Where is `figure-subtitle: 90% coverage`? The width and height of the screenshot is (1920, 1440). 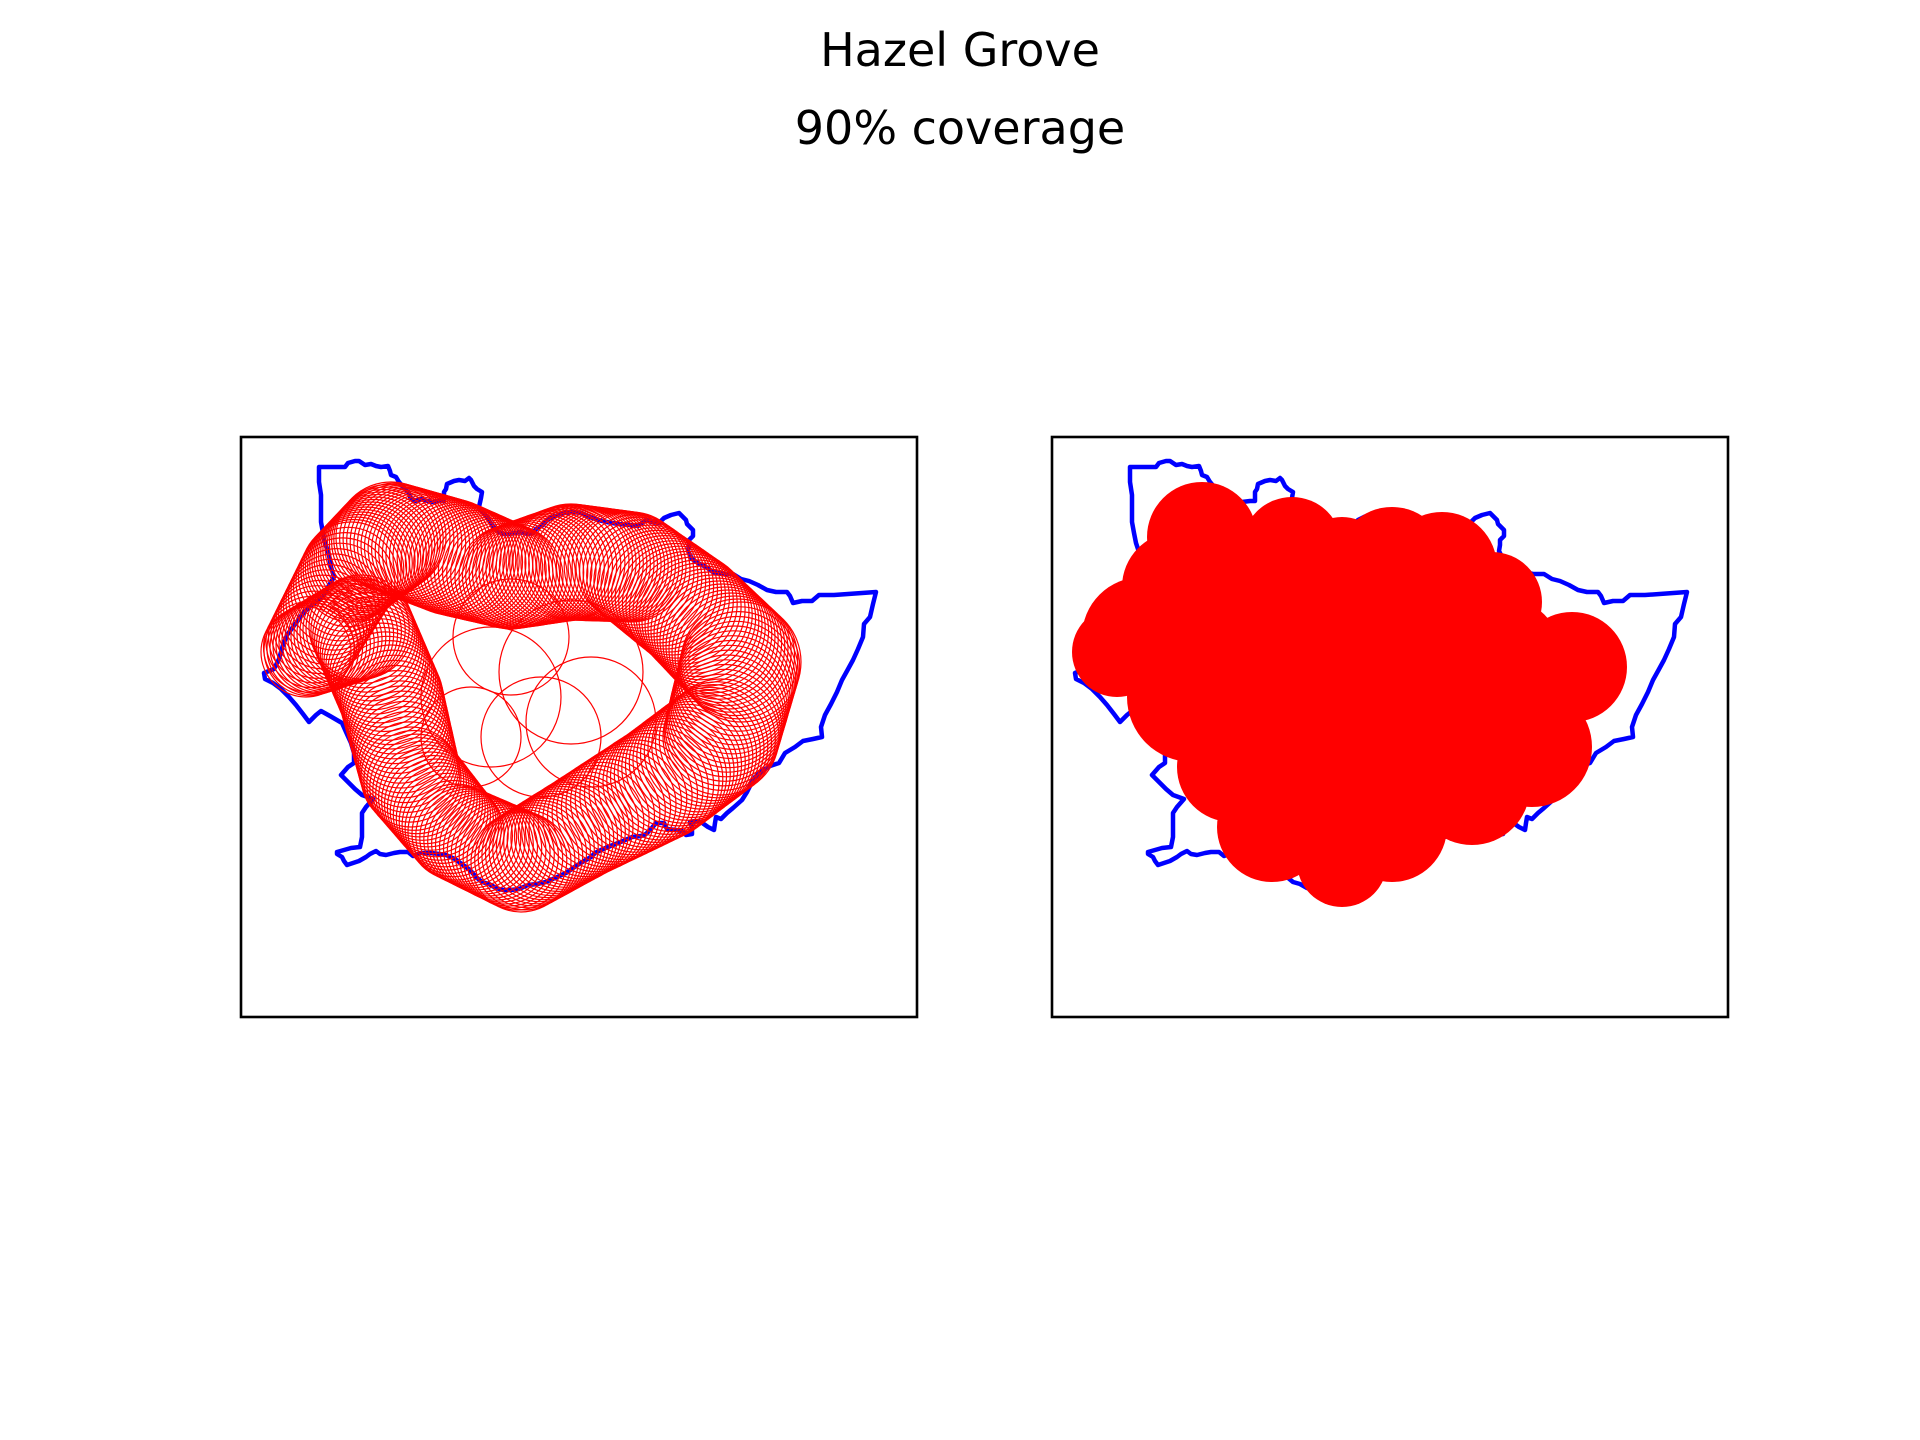 figure-subtitle: 90% coverage is located at coordinates (960, 128).